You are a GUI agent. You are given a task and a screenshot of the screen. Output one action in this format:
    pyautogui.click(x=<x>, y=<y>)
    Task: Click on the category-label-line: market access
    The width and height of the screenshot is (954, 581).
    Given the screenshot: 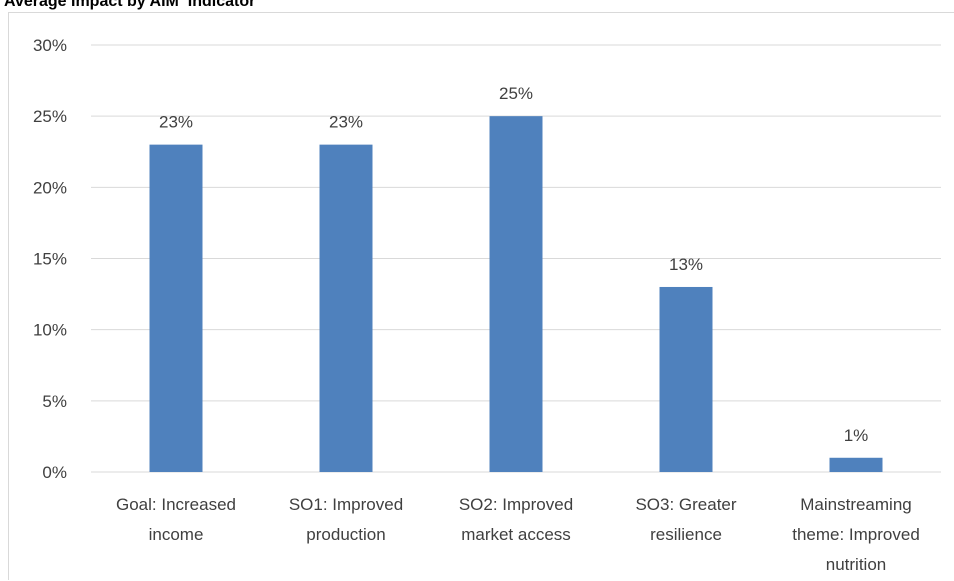 What is the action you would take?
    pyautogui.click(x=516, y=534)
    